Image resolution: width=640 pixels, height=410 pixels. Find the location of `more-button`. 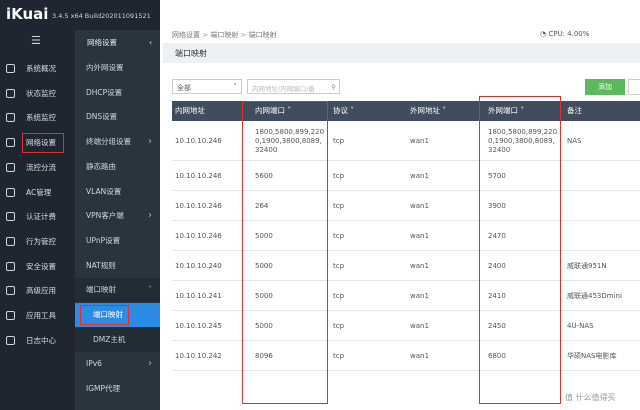

more-button is located at coordinates (634, 87).